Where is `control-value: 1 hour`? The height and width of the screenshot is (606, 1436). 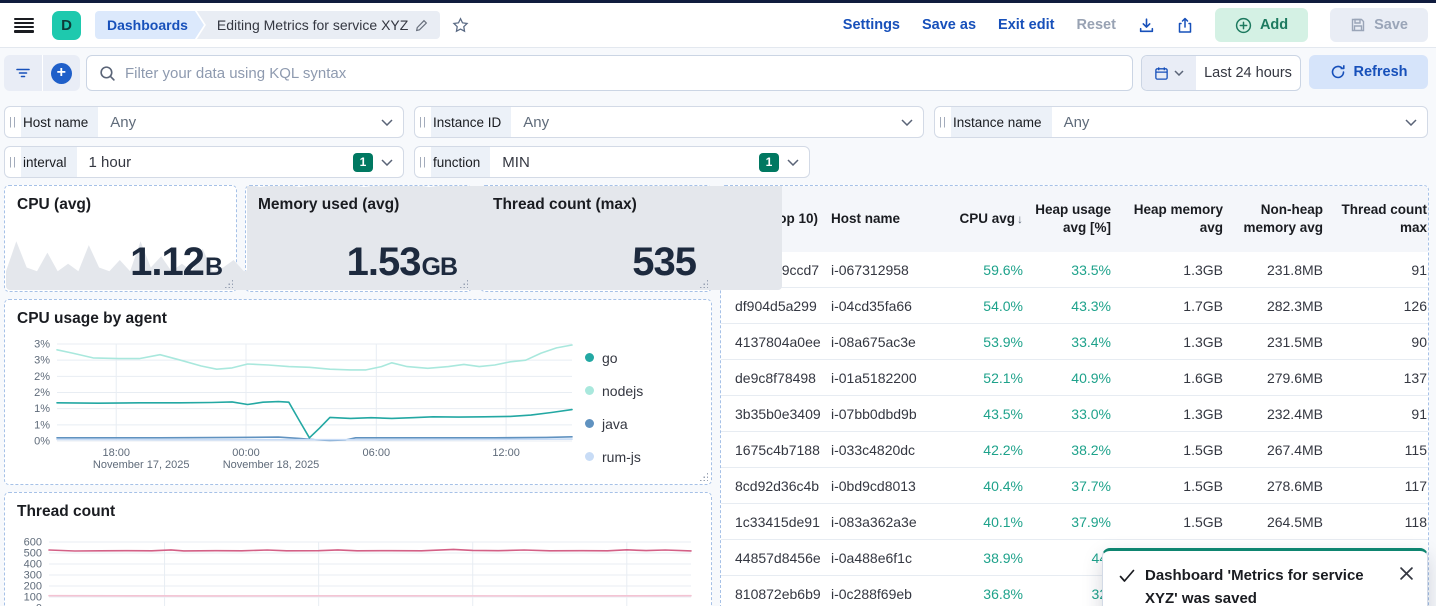
control-value: 1 hour is located at coordinates (110, 162).